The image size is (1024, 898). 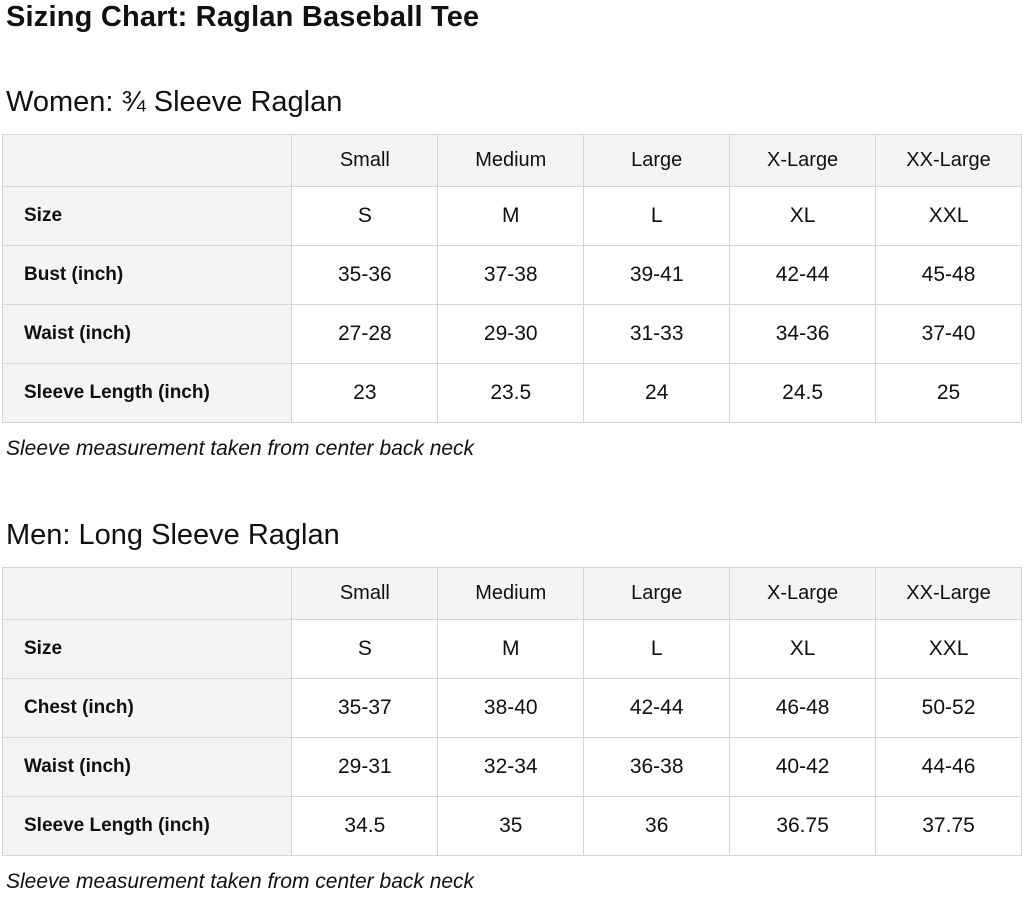 What do you see at coordinates (365, 392) in the screenshot?
I see `measurement-cell: 23` at bounding box center [365, 392].